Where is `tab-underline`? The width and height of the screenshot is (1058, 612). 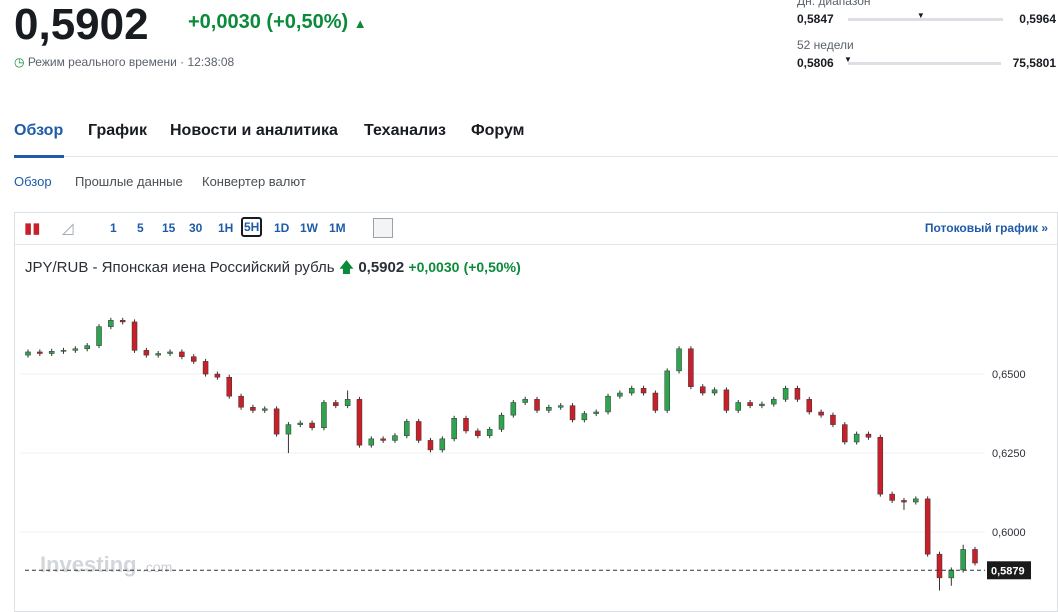 tab-underline is located at coordinates (39, 156).